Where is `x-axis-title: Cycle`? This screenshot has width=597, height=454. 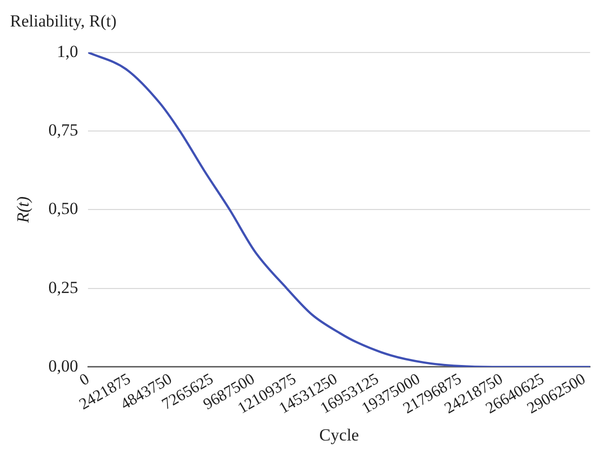 x-axis-title: Cycle is located at coordinates (339, 434).